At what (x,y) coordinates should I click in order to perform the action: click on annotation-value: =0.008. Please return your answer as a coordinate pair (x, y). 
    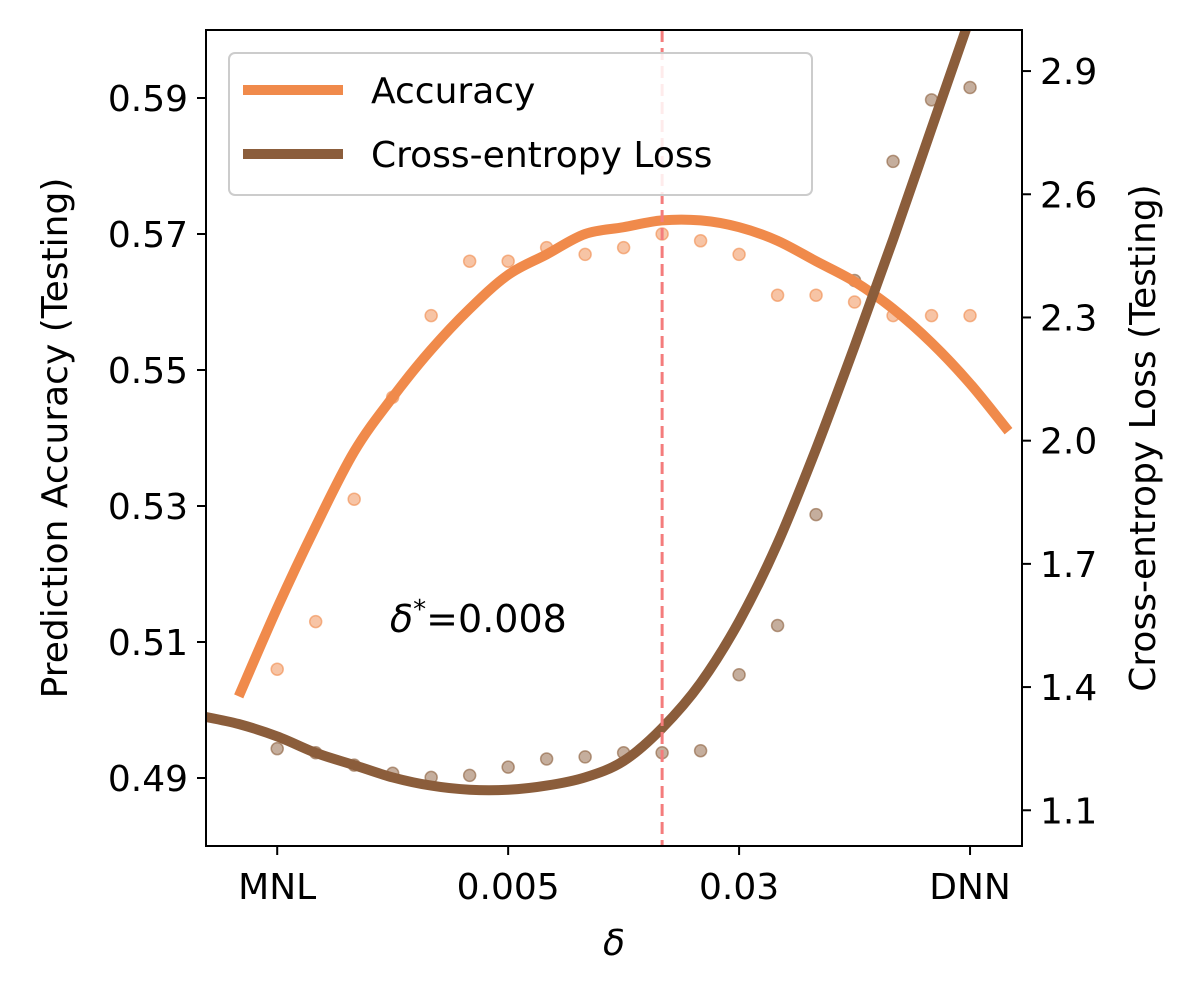
    Looking at the image, I should click on (496, 619).